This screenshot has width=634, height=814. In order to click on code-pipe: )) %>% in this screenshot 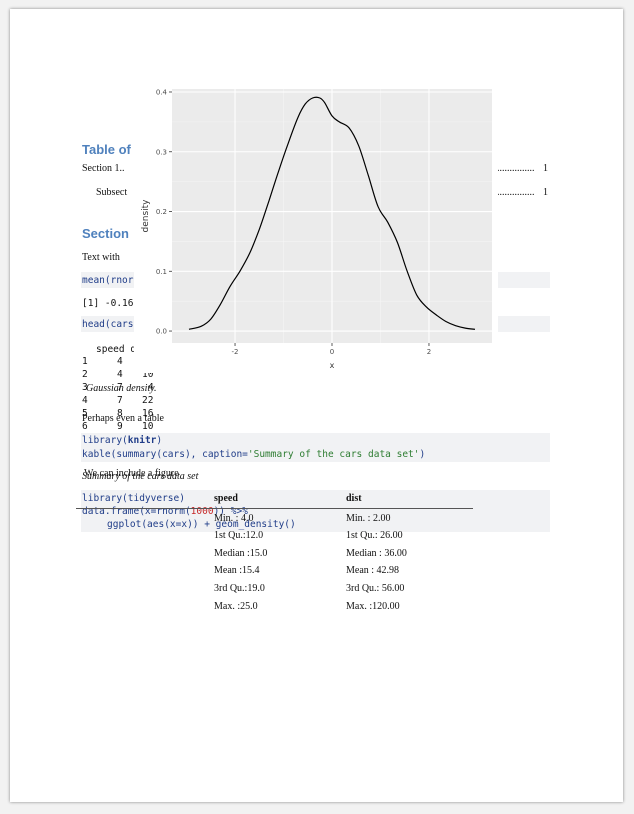, I will do `click(230, 511)`.